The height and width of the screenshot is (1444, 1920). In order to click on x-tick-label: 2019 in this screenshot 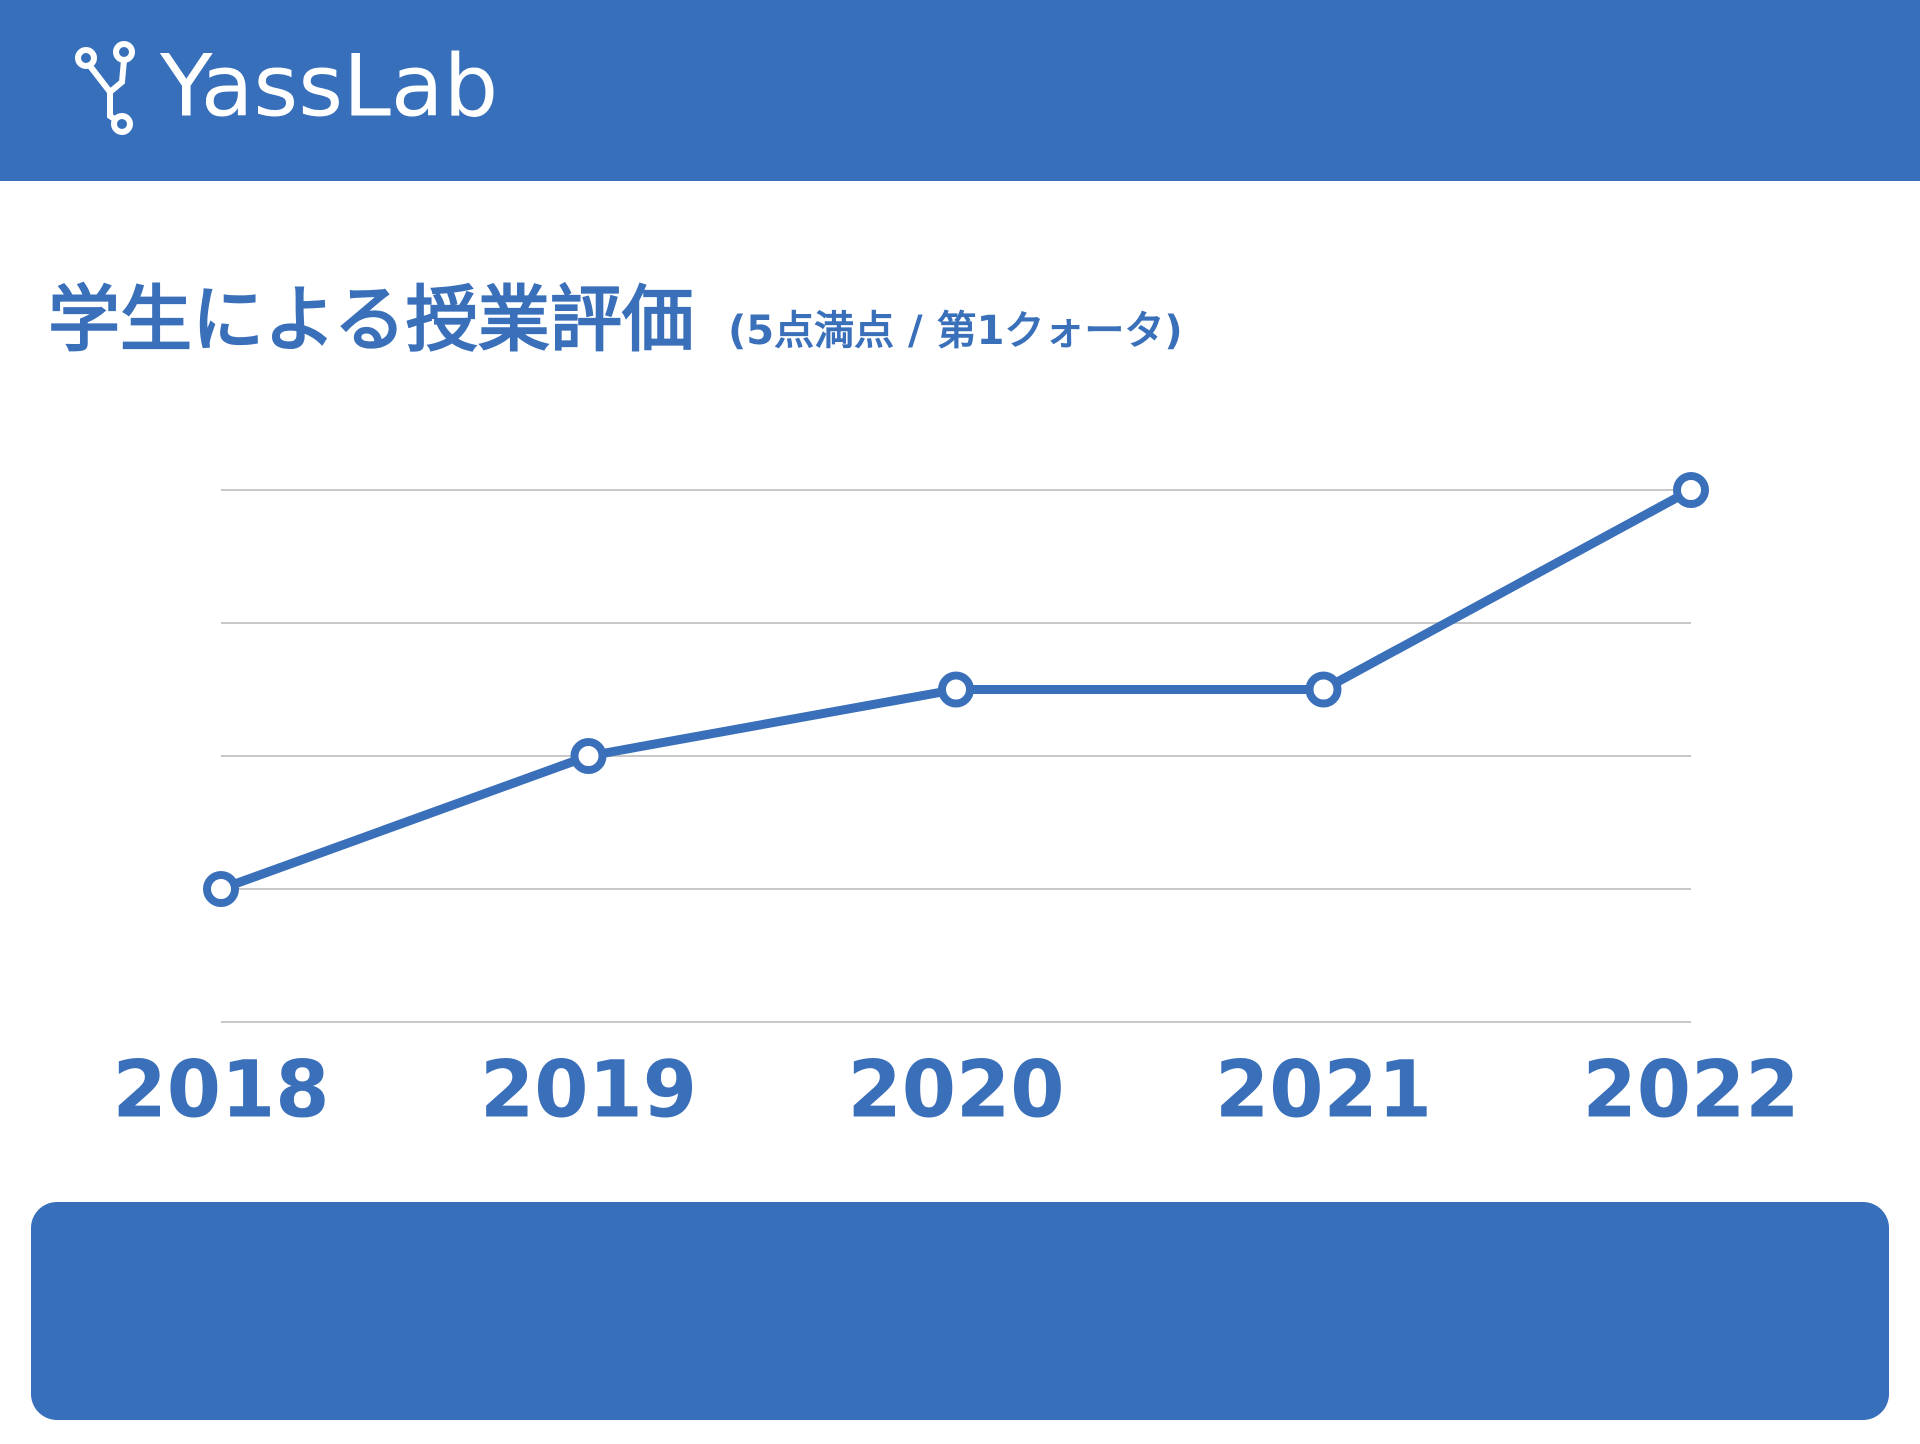, I will do `click(588, 1090)`.